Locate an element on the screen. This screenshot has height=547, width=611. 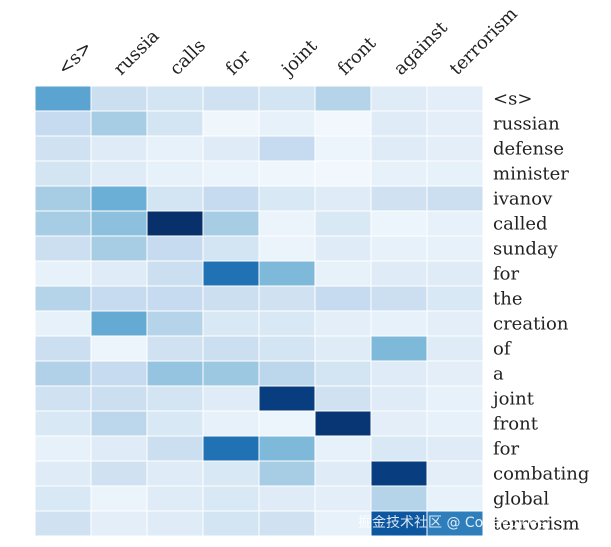
heatmap-cell-r4-c0 is located at coordinates (63, 198).